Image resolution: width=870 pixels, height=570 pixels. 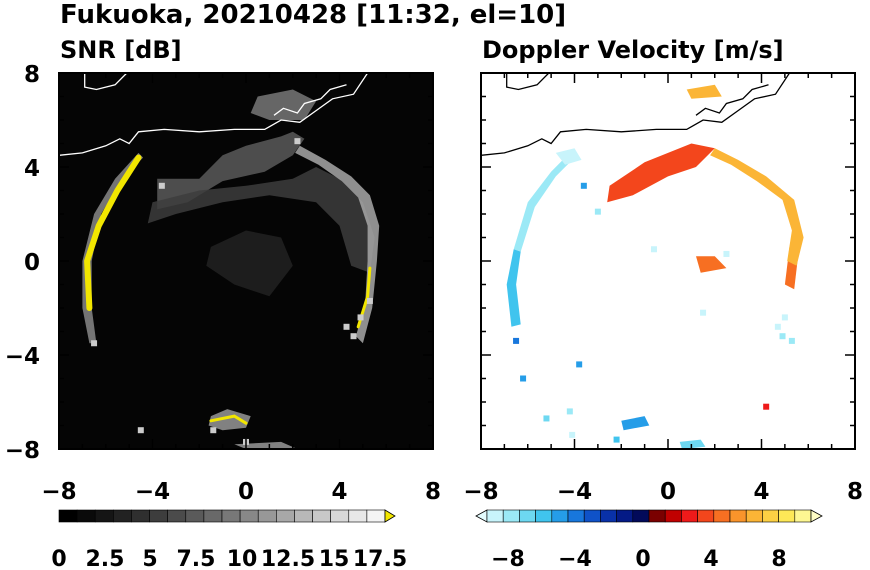 I want to click on snr-y-tick-label: 4, so click(x=32, y=169).